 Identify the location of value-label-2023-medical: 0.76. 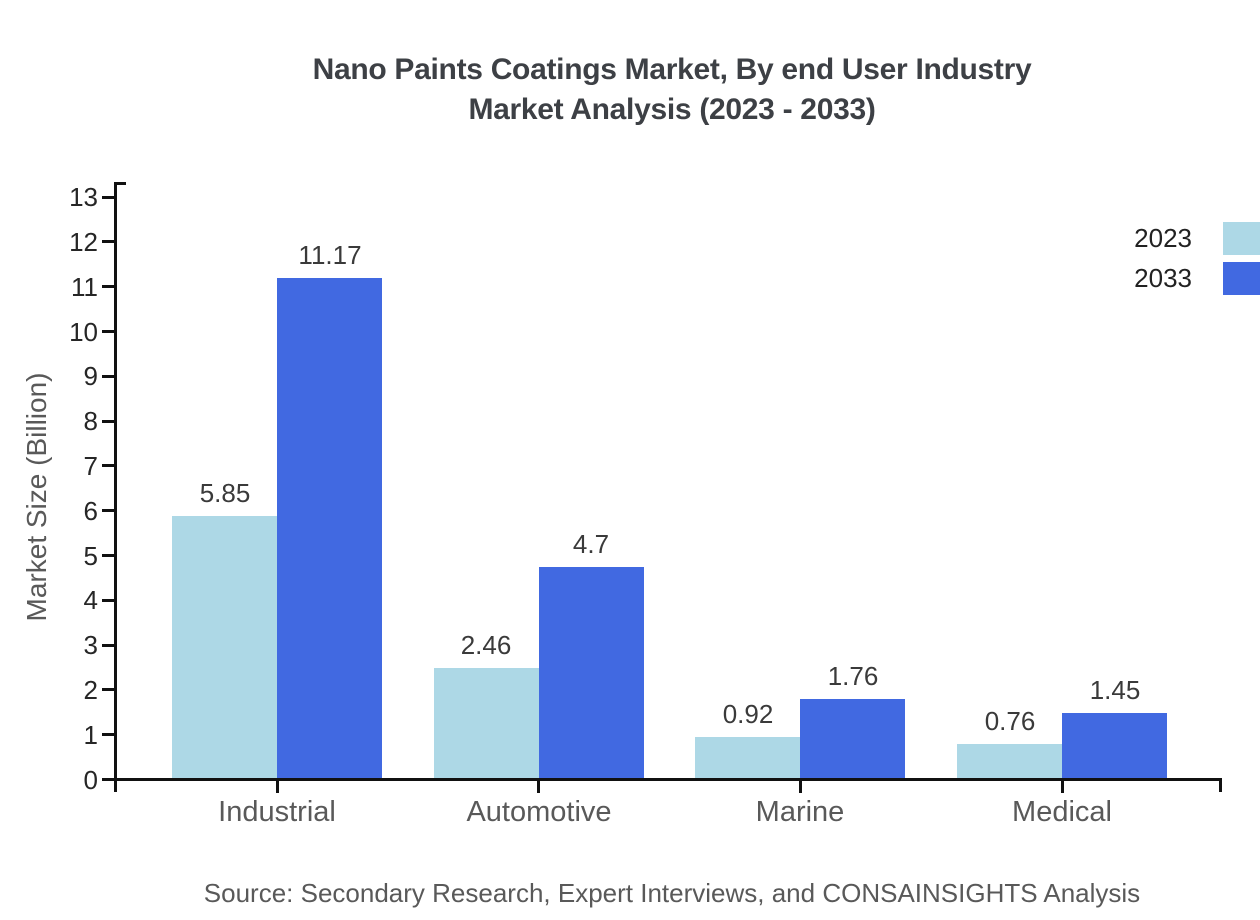
(1010, 721).